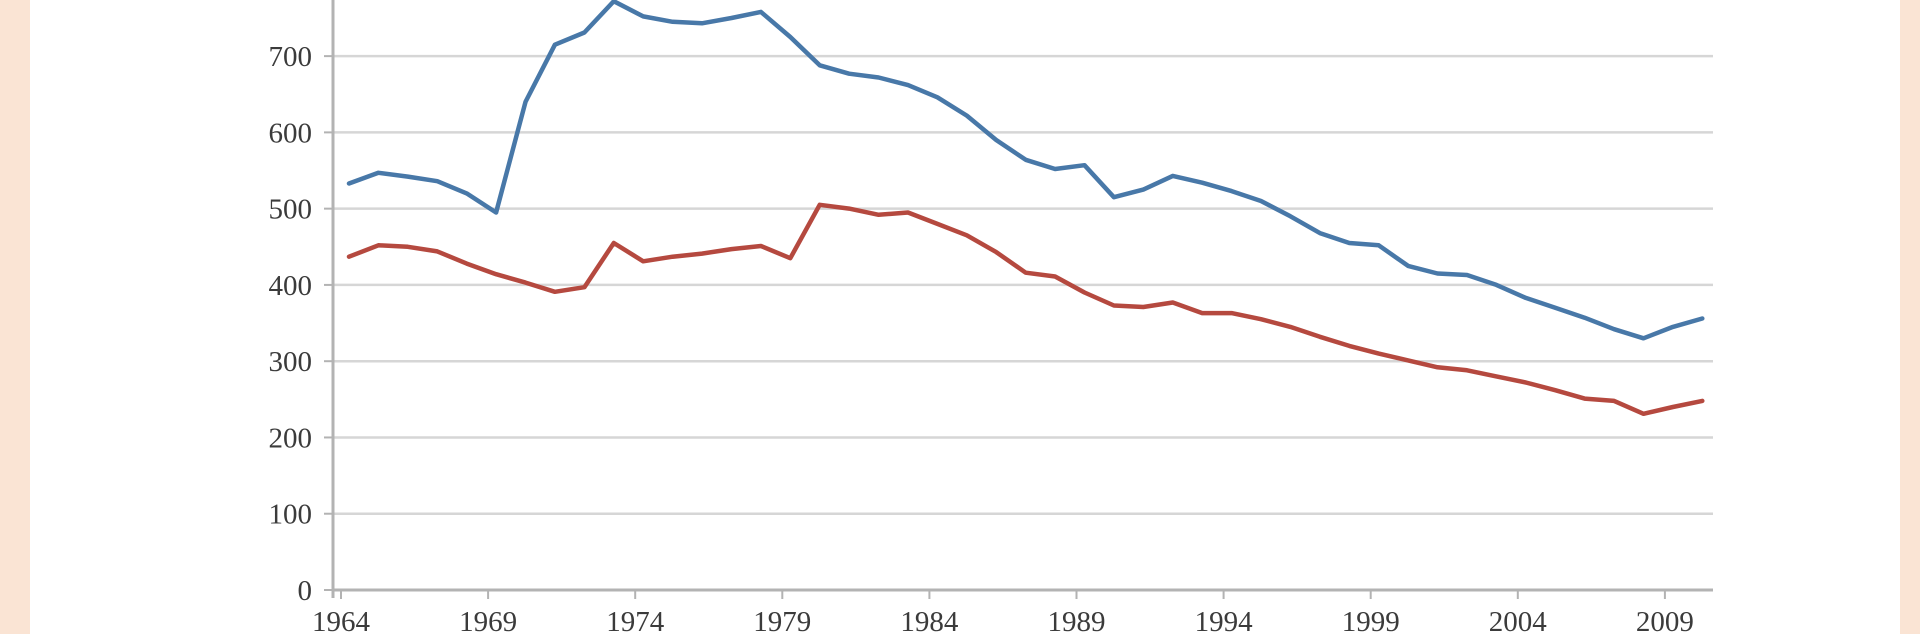 The height and width of the screenshot is (634, 1920). I want to click on y-tick-label: 0, so click(305, 591).